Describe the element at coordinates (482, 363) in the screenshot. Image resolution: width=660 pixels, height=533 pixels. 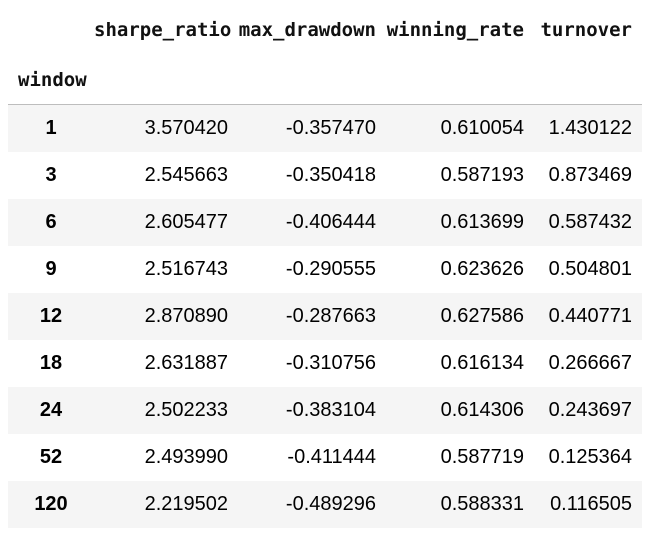
I see `winning-rate-cell: 0.616134` at that location.